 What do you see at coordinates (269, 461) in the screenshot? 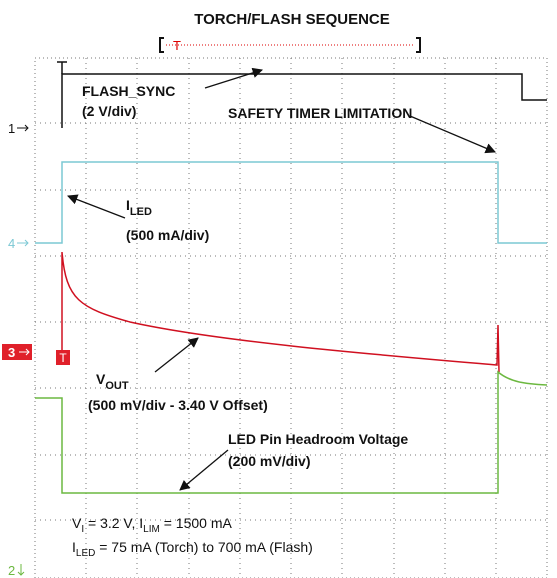
I see `headroom-scale: (200 mV/div)` at bounding box center [269, 461].